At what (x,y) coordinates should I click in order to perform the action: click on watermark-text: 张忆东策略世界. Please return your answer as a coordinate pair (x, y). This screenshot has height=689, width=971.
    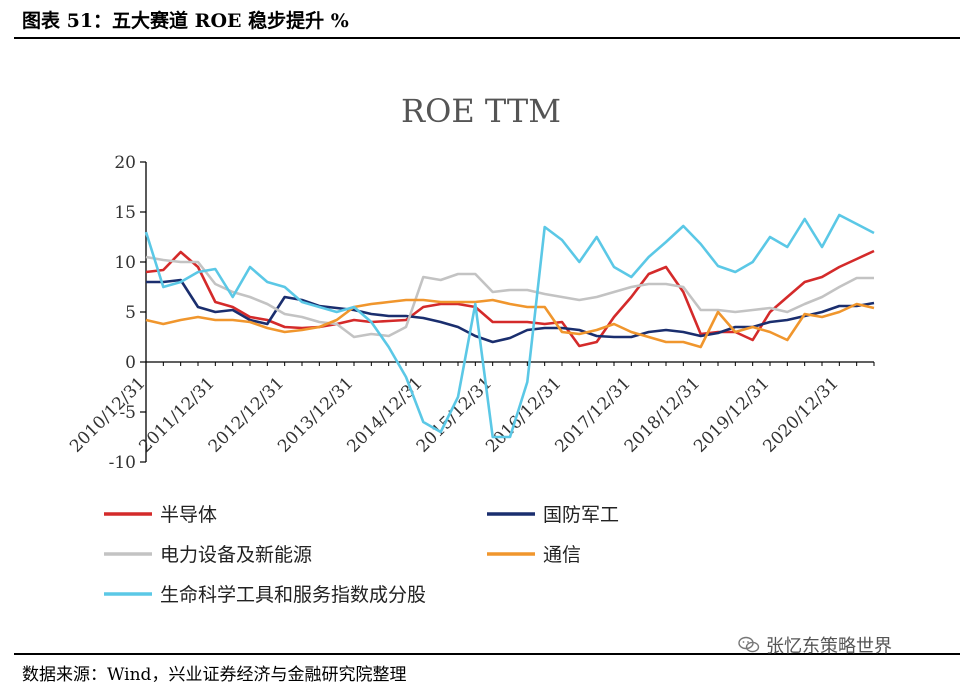
    Looking at the image, I should click on (829, 646).